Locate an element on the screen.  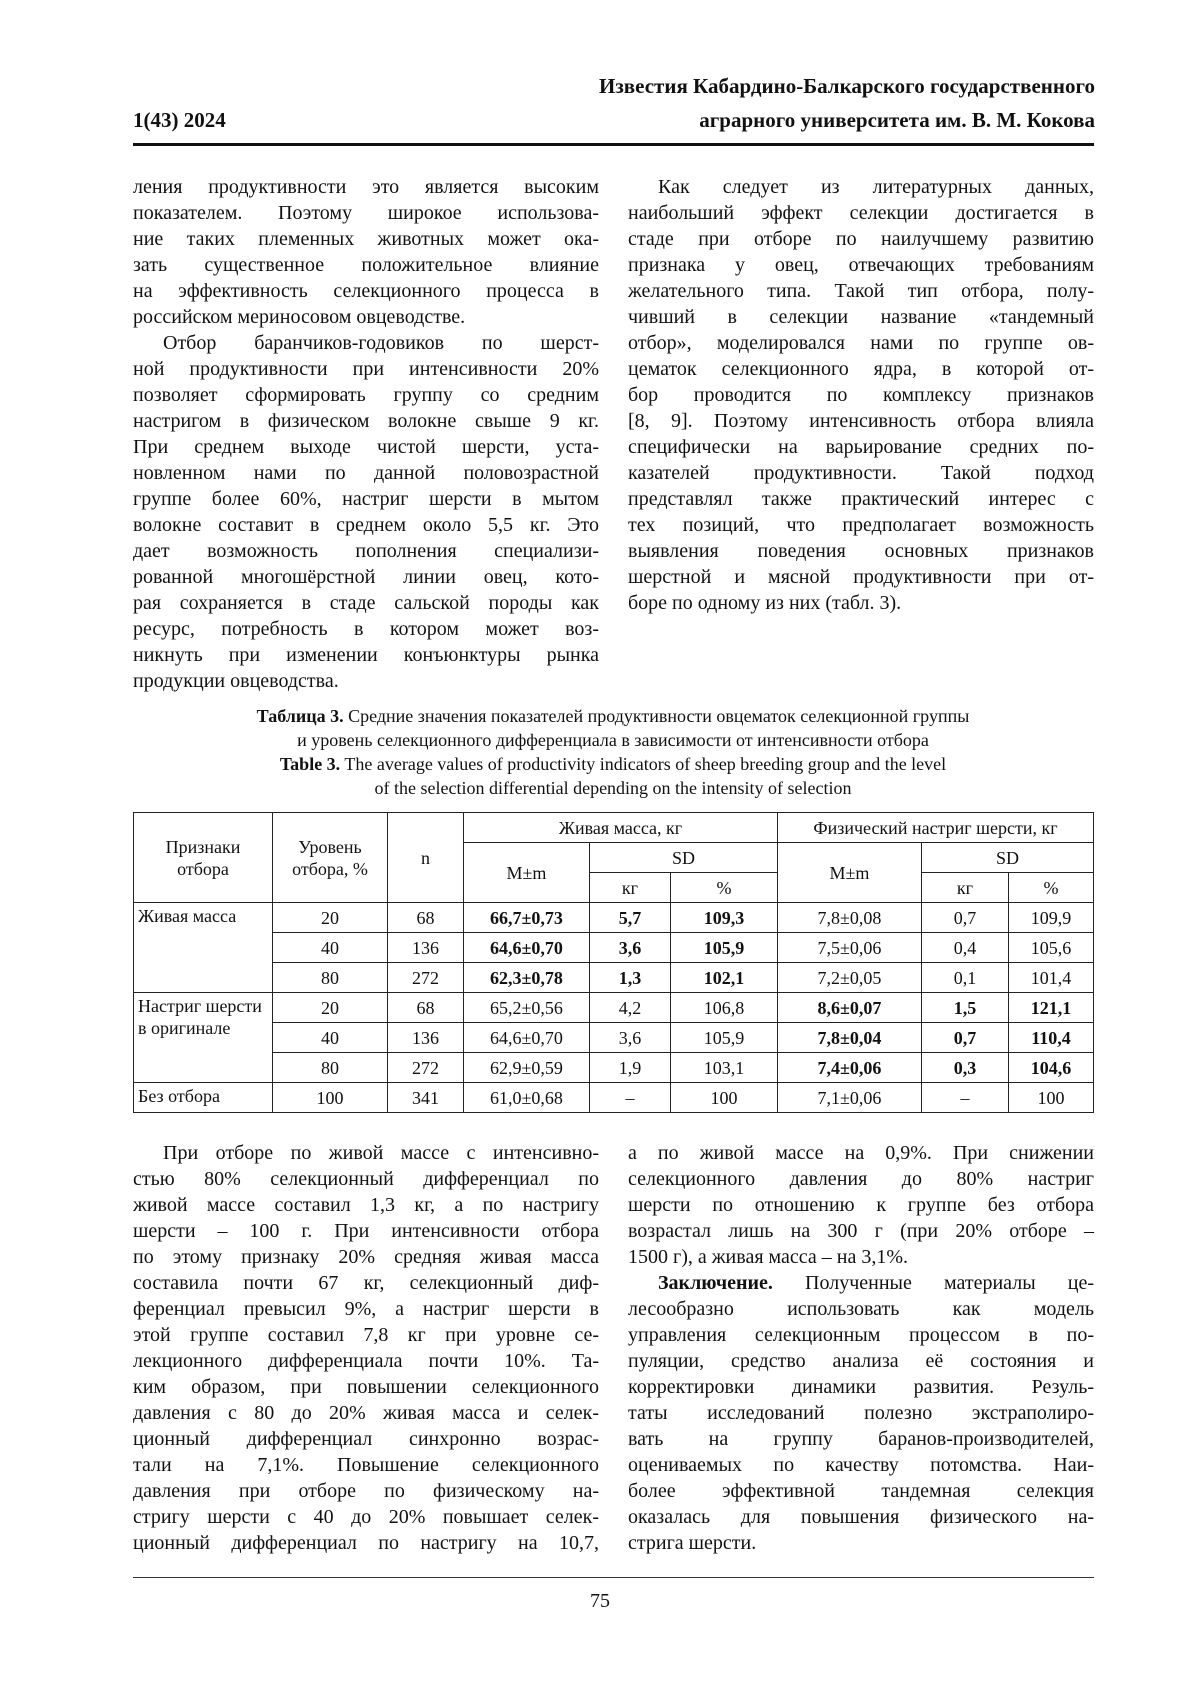
table-cell: 7,1±0,06 is located at coordinates (850, 1098).